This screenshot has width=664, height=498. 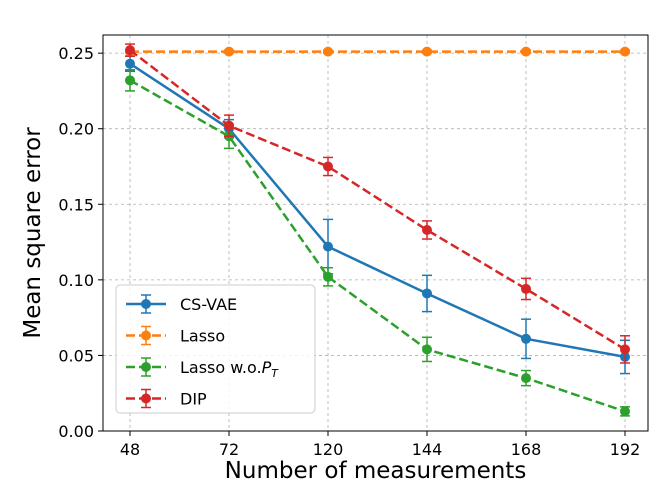 I want to click on legend-label: CS-VAE, so click(x=208, y=304).